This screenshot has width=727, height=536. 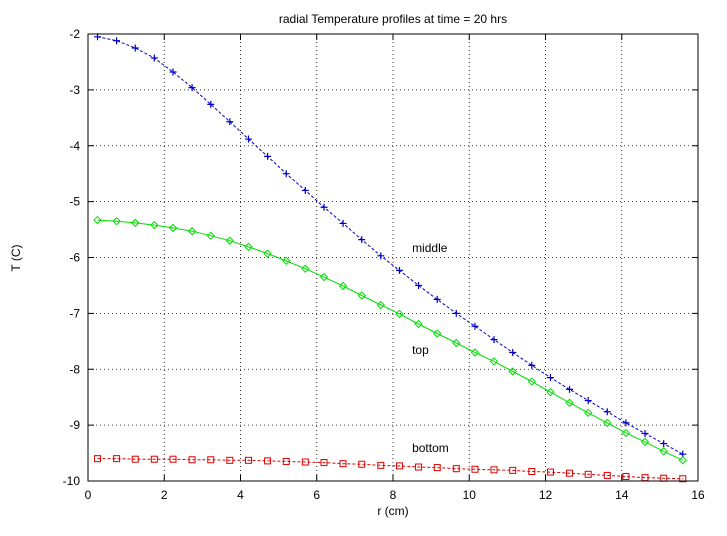 I want to click on y-axis-label: T (C), so click(x=16, y=257).